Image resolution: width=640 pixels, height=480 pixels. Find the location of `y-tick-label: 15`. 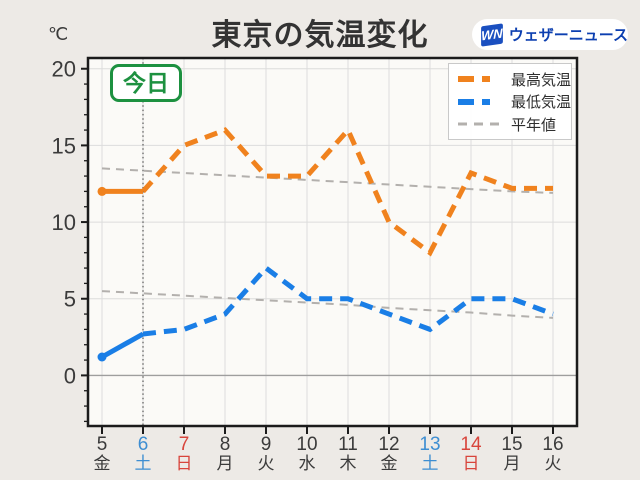

y-tick-label: 15 is located at coordinates (64, 145).